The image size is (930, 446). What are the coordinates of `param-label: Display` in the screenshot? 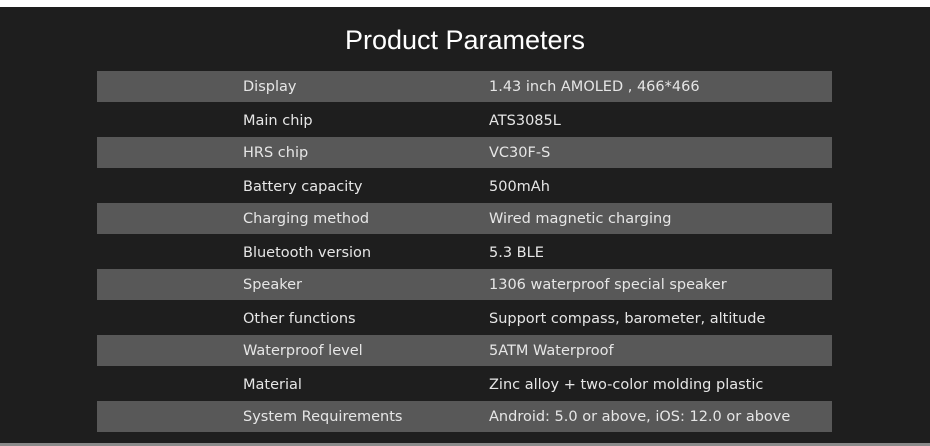 It's located at (270, 86).